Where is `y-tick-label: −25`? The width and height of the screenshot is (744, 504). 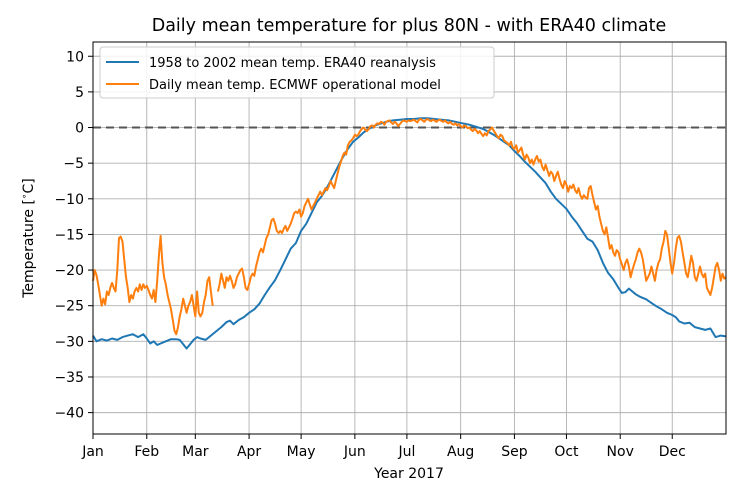 y-tick-label: −25 is located at coordinates (69, 307).